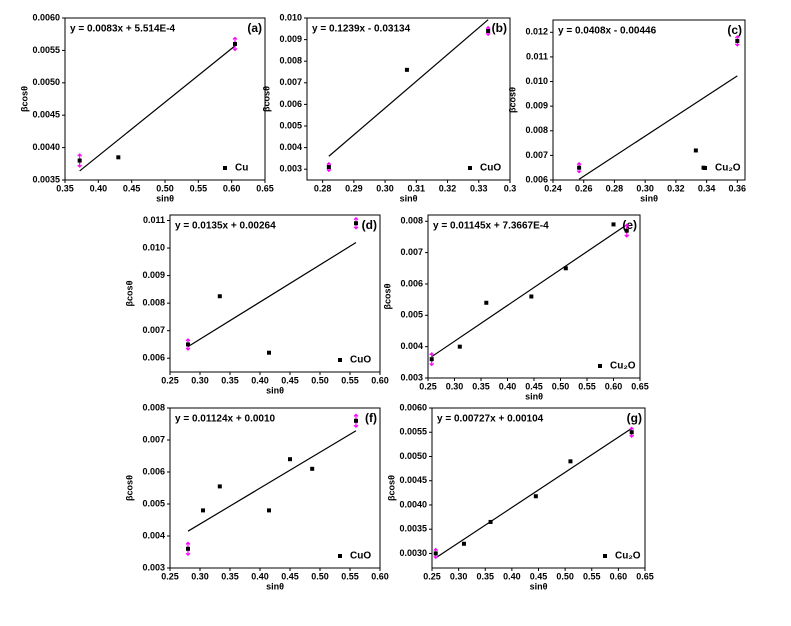  What do you see at coordinates (46, 147) in the screenshot?
I see `y-tick-label: 0.0040` at bounding box center [46, 147].